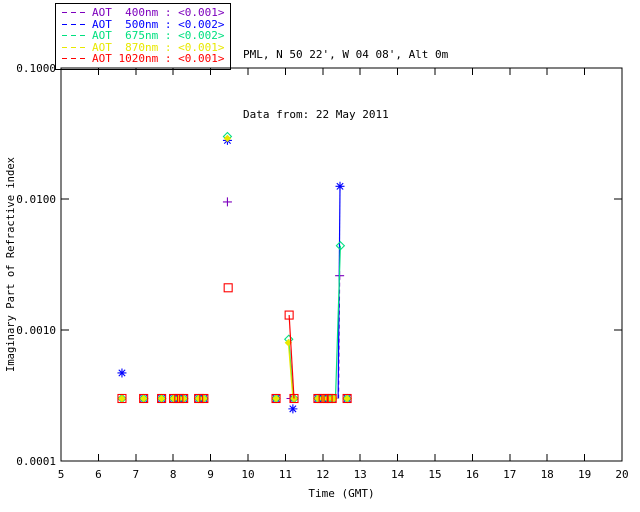 The width and height of the screenshot is (640, 512). I want to click on x-tick-label: 12, so click(322, 474).